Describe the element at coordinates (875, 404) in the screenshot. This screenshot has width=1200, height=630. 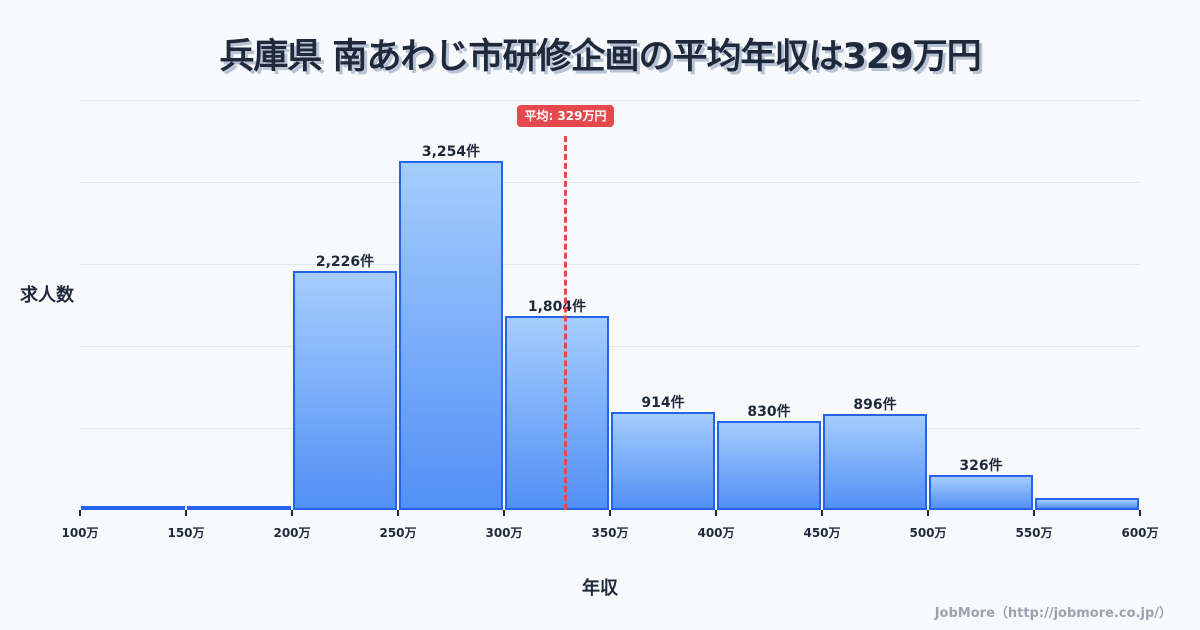
I see `bar-value-label: 896件` at that location.